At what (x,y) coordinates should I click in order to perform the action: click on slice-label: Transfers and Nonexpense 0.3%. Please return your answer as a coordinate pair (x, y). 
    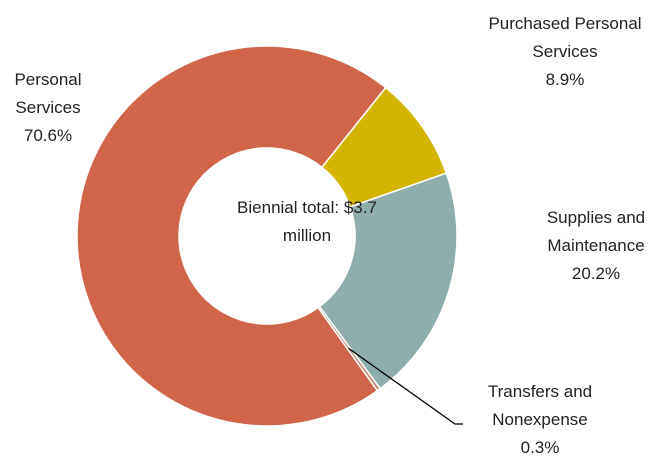
    Looking at the image, I should click on (540, 420).